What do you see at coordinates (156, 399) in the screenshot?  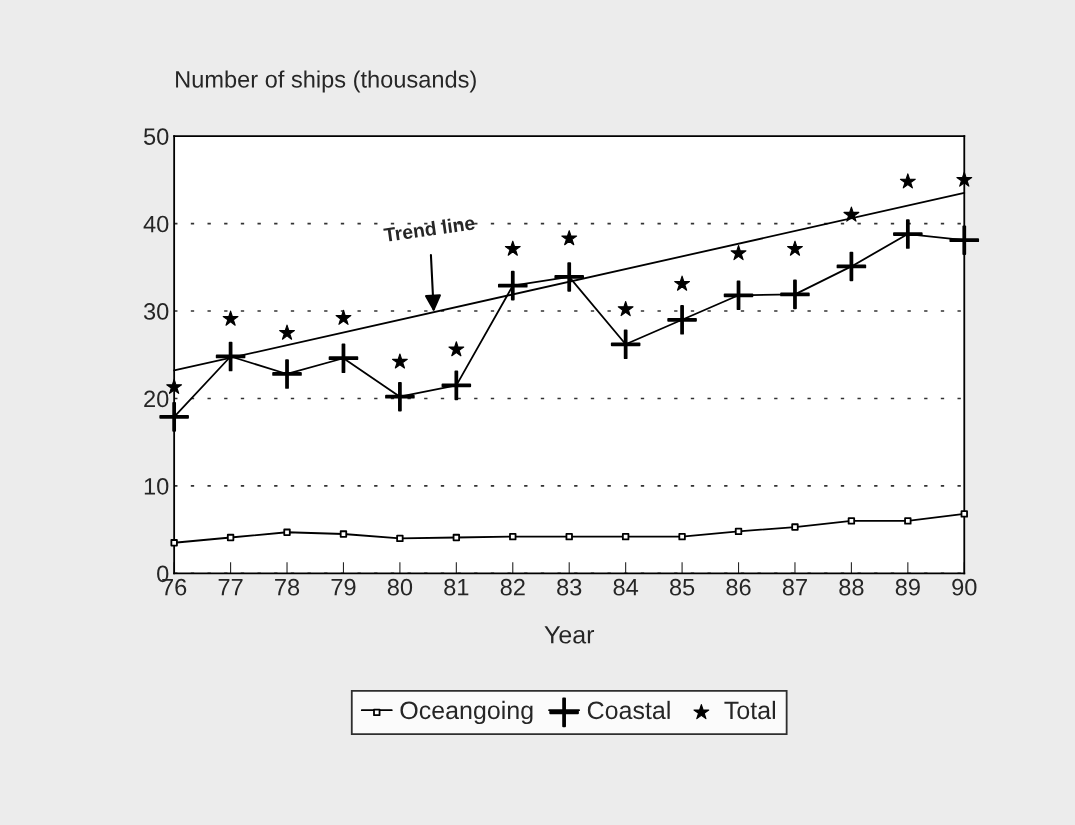 I see `y-tick-label: 20` at bounding box center [156, 399].